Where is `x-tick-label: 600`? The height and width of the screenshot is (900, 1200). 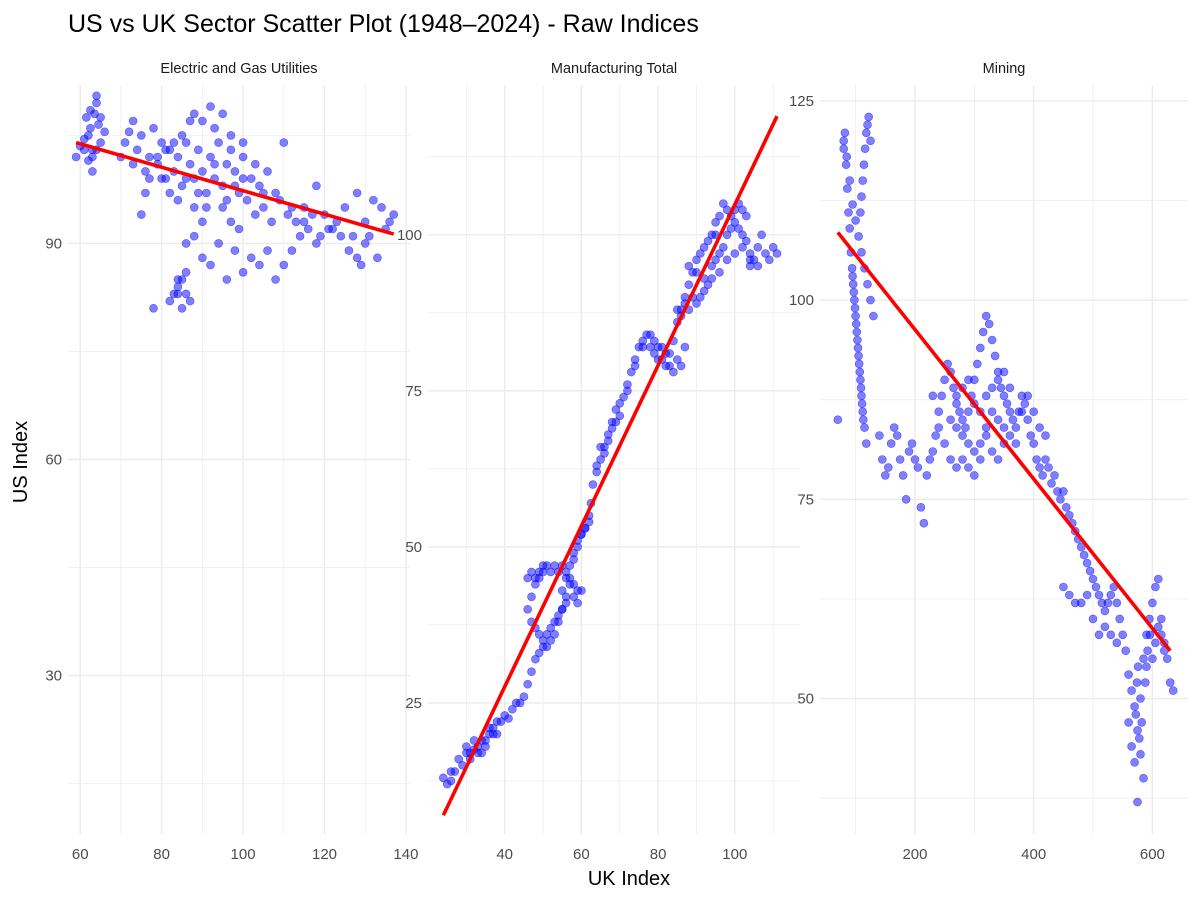 x-tick-label: 600 is located at coordinates (1152, 854).